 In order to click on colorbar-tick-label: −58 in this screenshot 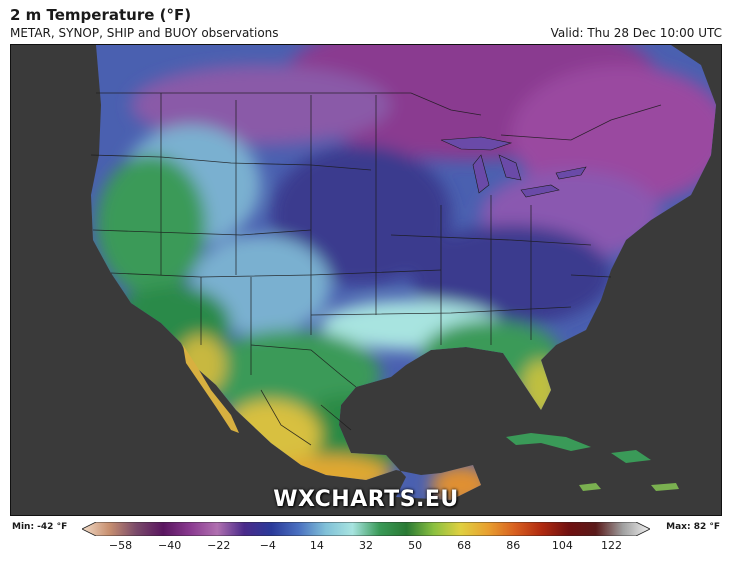, I will do `click(120, 545)`.